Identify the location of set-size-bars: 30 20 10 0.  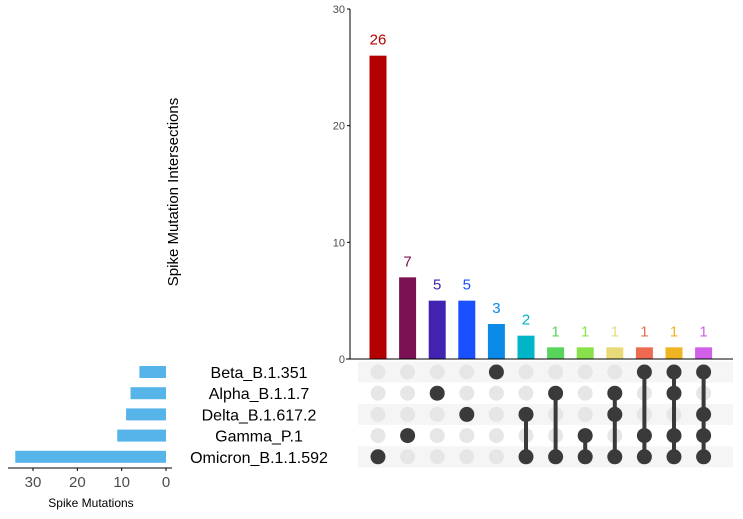
(90, 428).